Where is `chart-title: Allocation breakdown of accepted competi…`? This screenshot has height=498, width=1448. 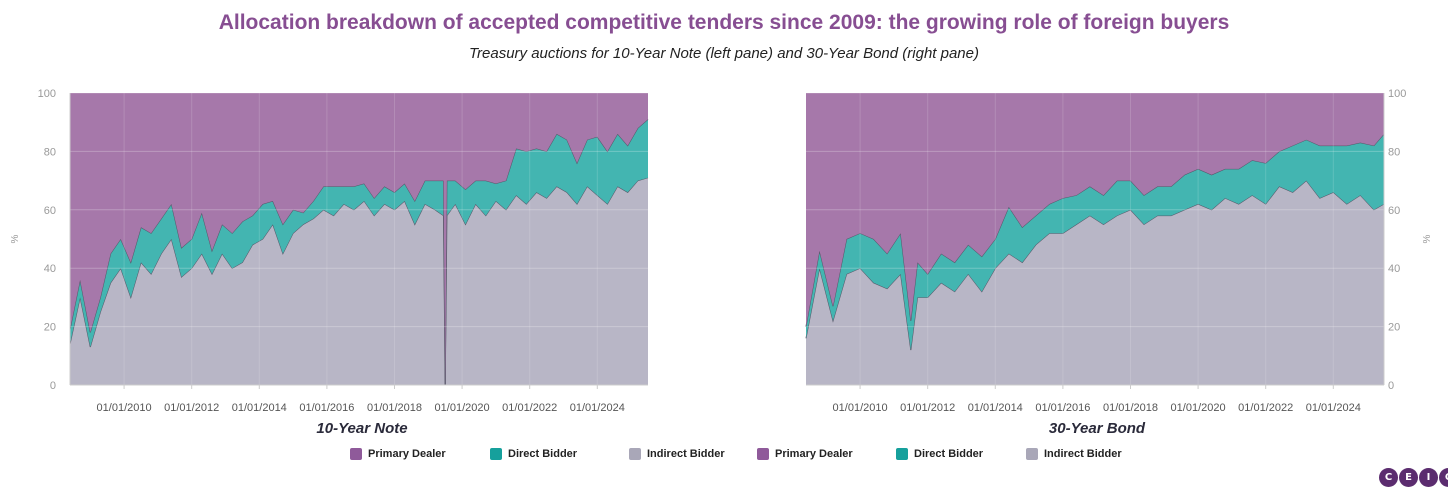
chart-title: Allocation breakdown of accepted competi… is located at coordinates (724, 22).